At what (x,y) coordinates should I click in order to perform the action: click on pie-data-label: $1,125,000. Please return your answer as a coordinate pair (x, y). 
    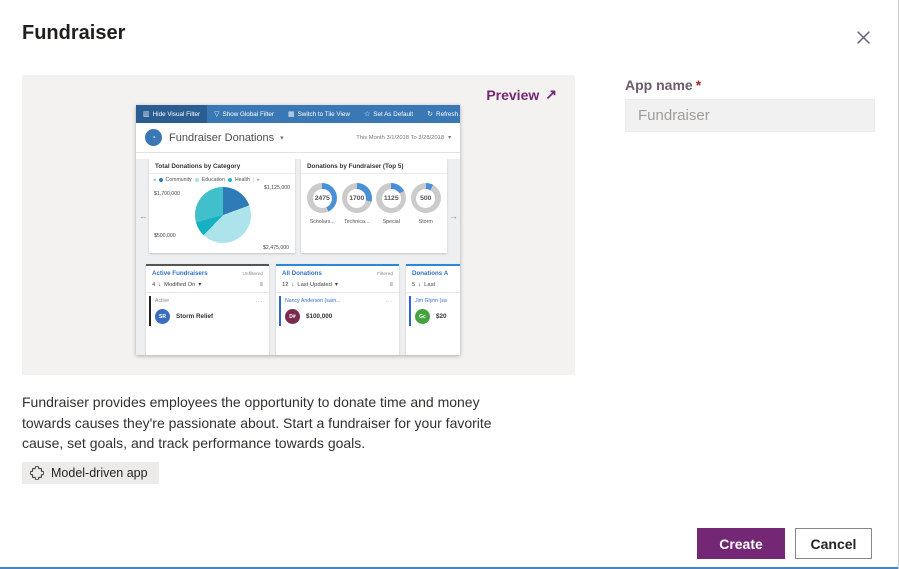
    Looking at the image, I should click on (277, 188).